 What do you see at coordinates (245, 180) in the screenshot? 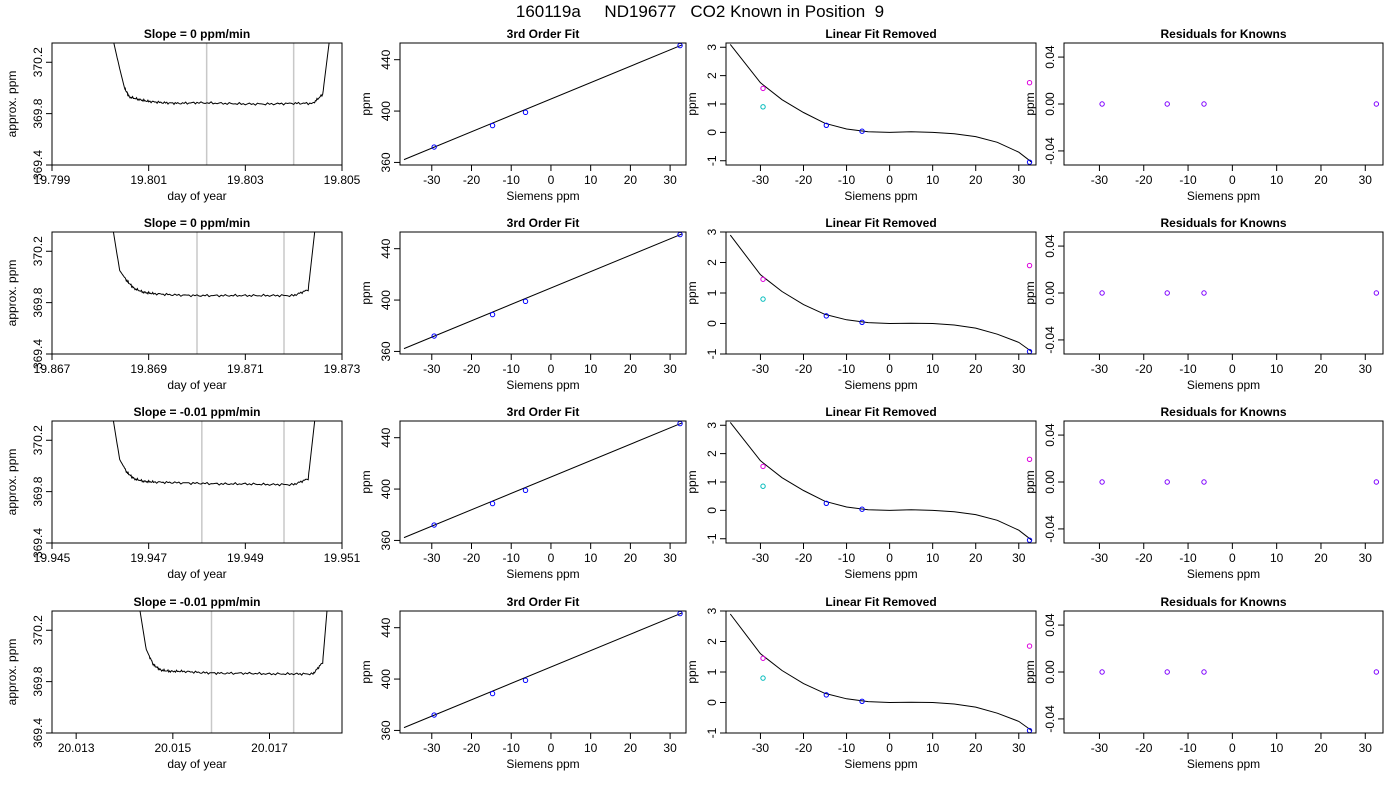
I see `x-tick-label: 19.803` at bounding box center [245, 180].